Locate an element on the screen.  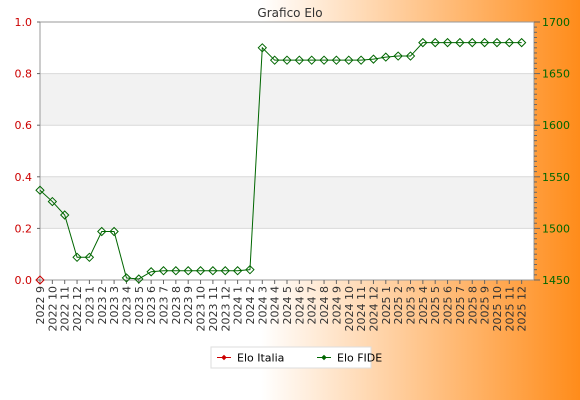
x-axis-tick-label: 2023 3 is located at coordinates (114, 305).